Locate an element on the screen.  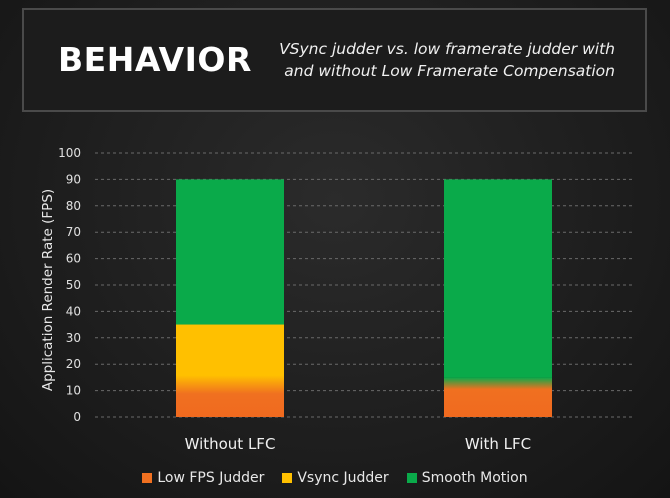
legend-label-vsync: Vsync Judder is located at coordinates (343, 478).